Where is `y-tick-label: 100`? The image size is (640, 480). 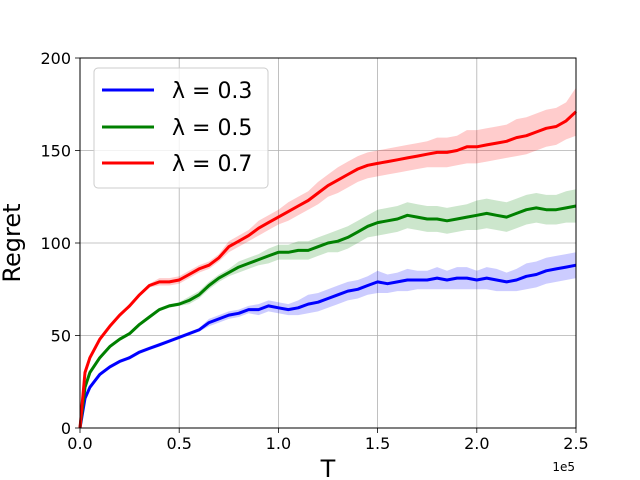
y-tick-label: 100 is located at coordinates (55, 243).